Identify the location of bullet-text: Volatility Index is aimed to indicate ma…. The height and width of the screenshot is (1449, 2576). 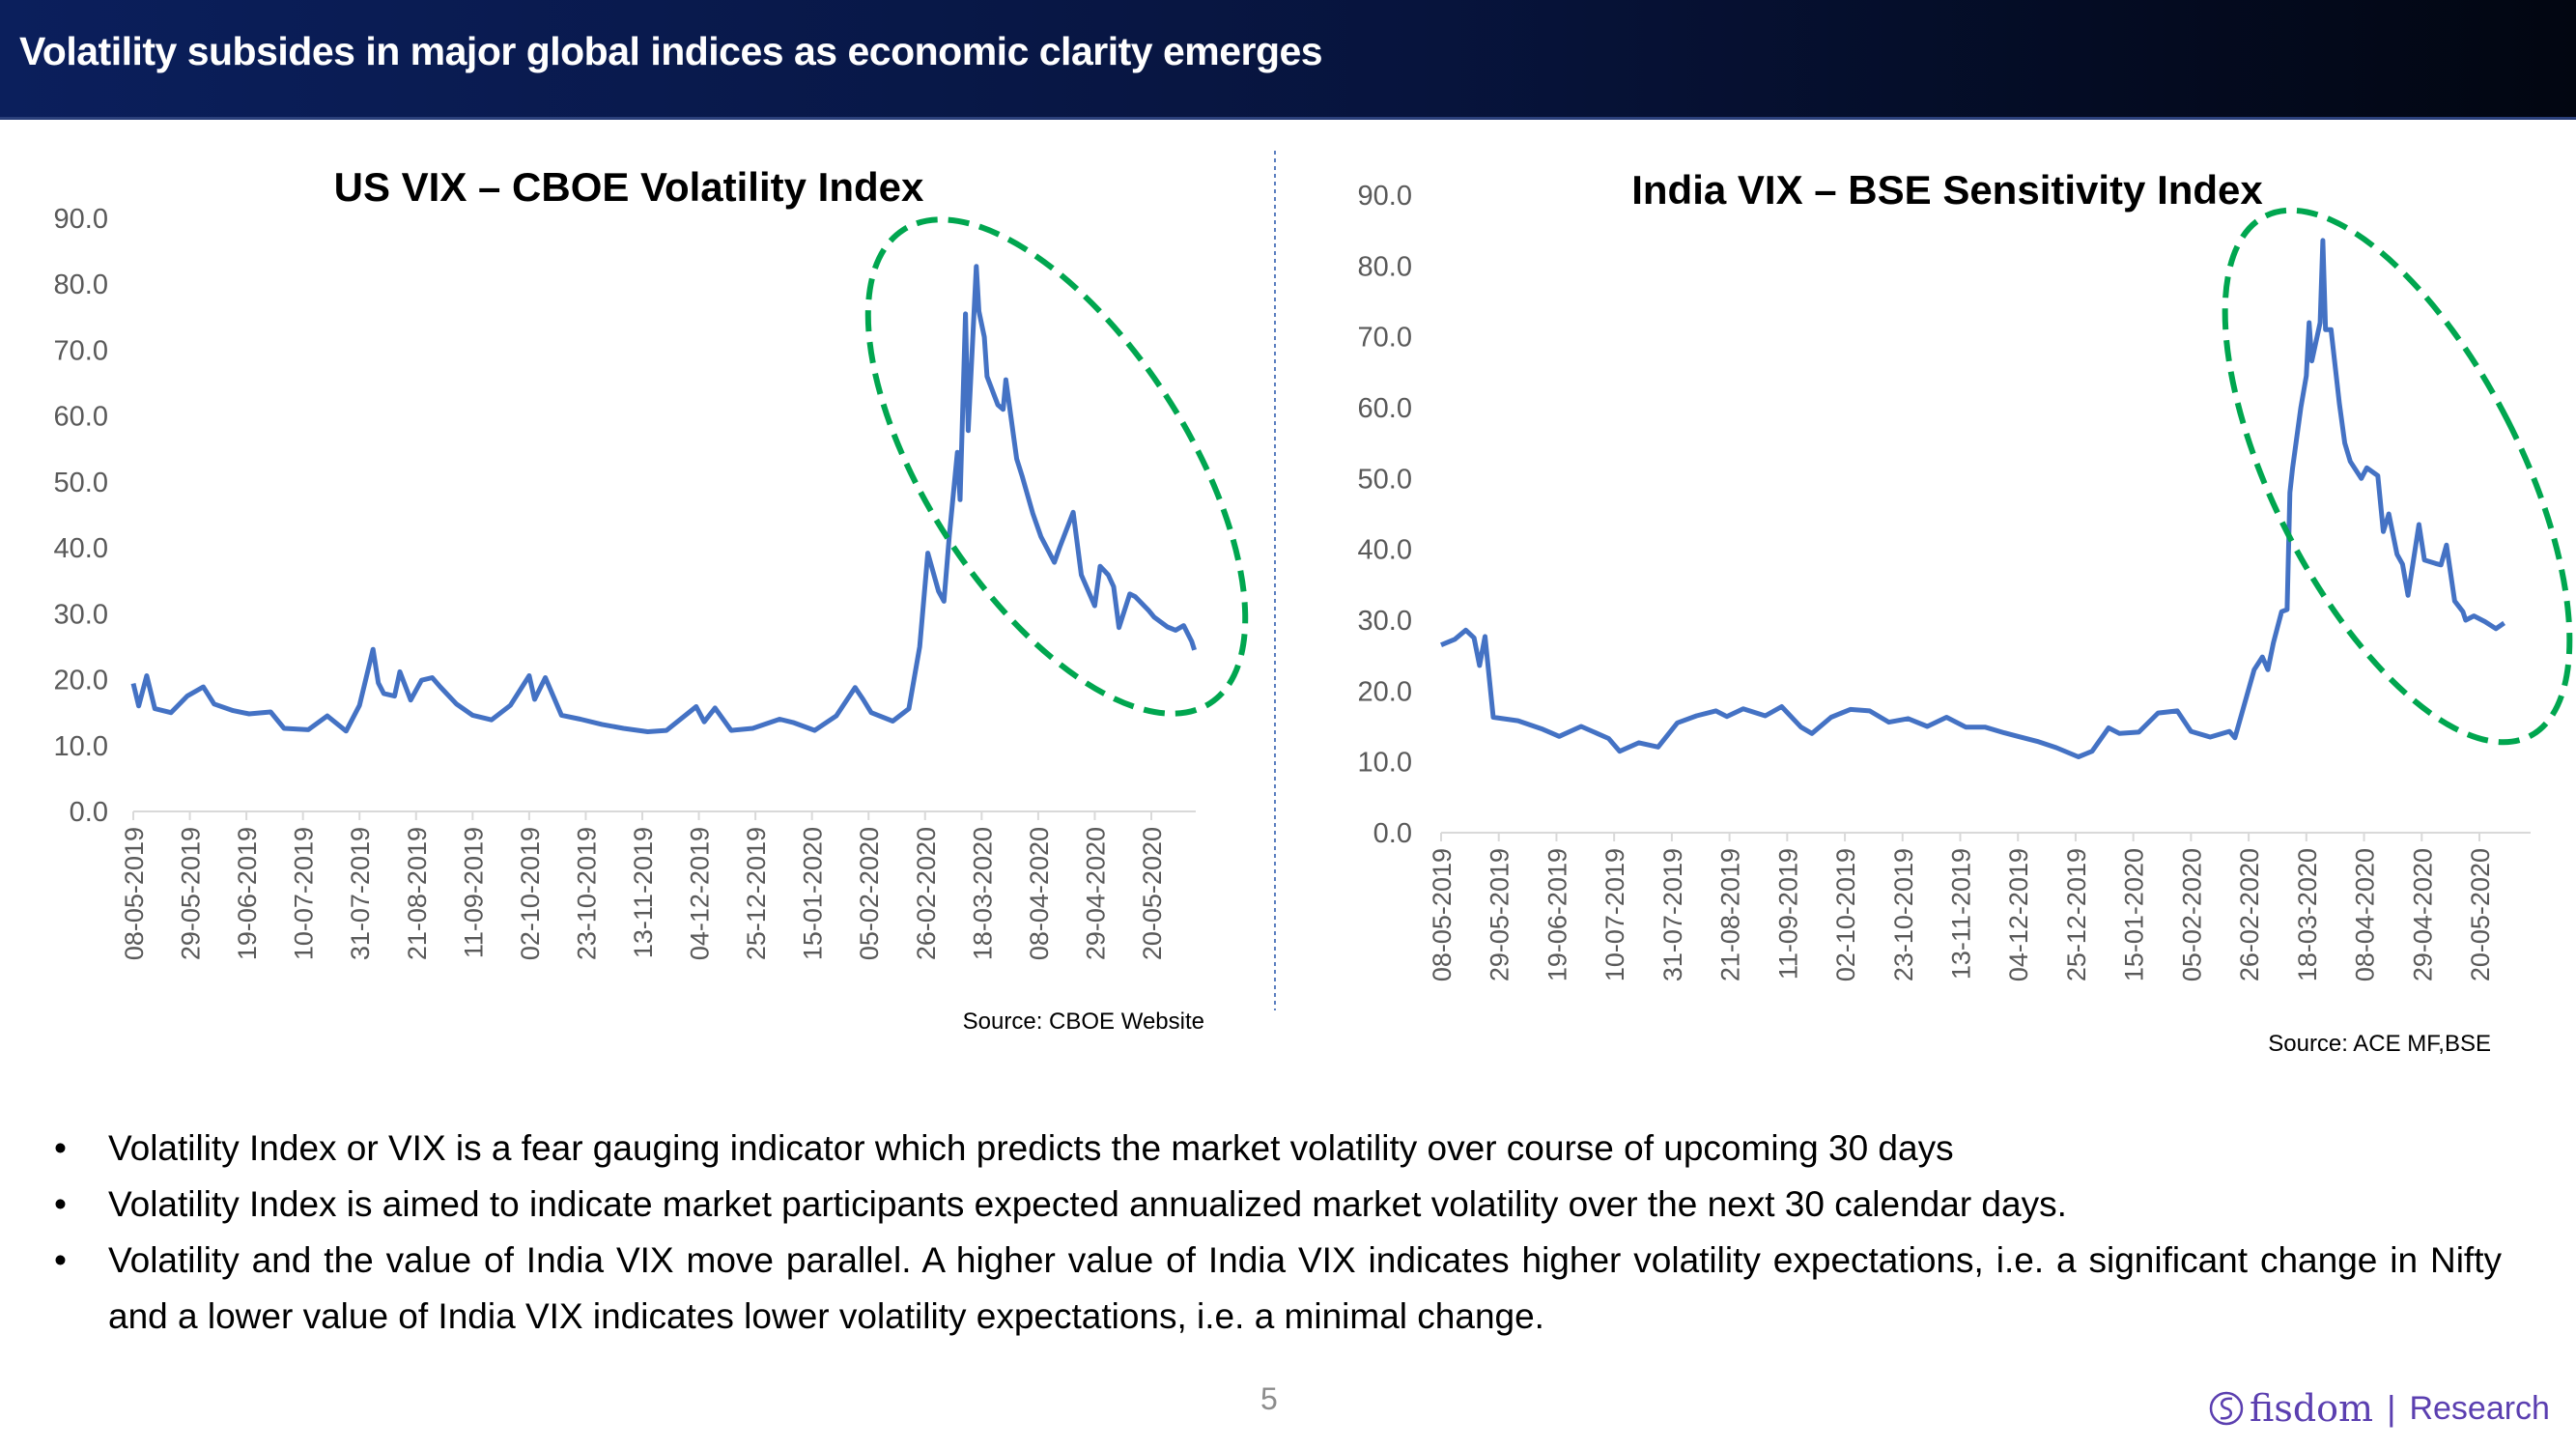
(1087, 1204).